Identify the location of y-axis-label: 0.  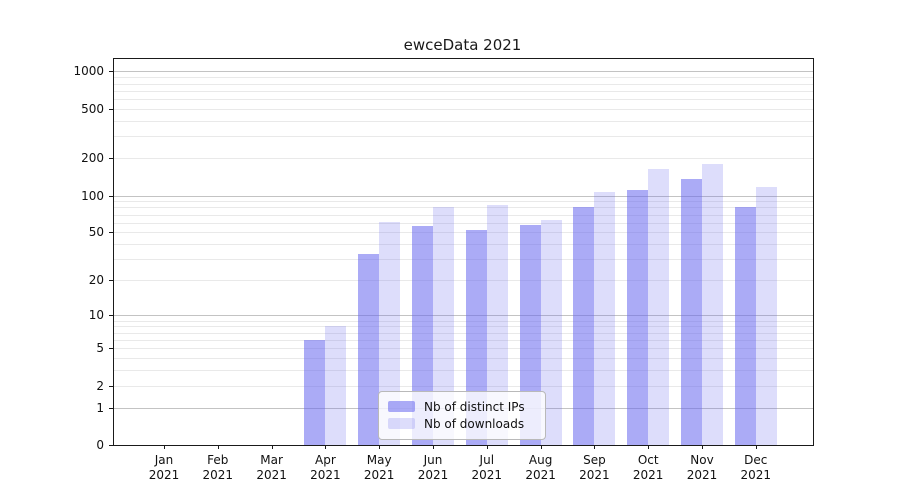
(100, 445).